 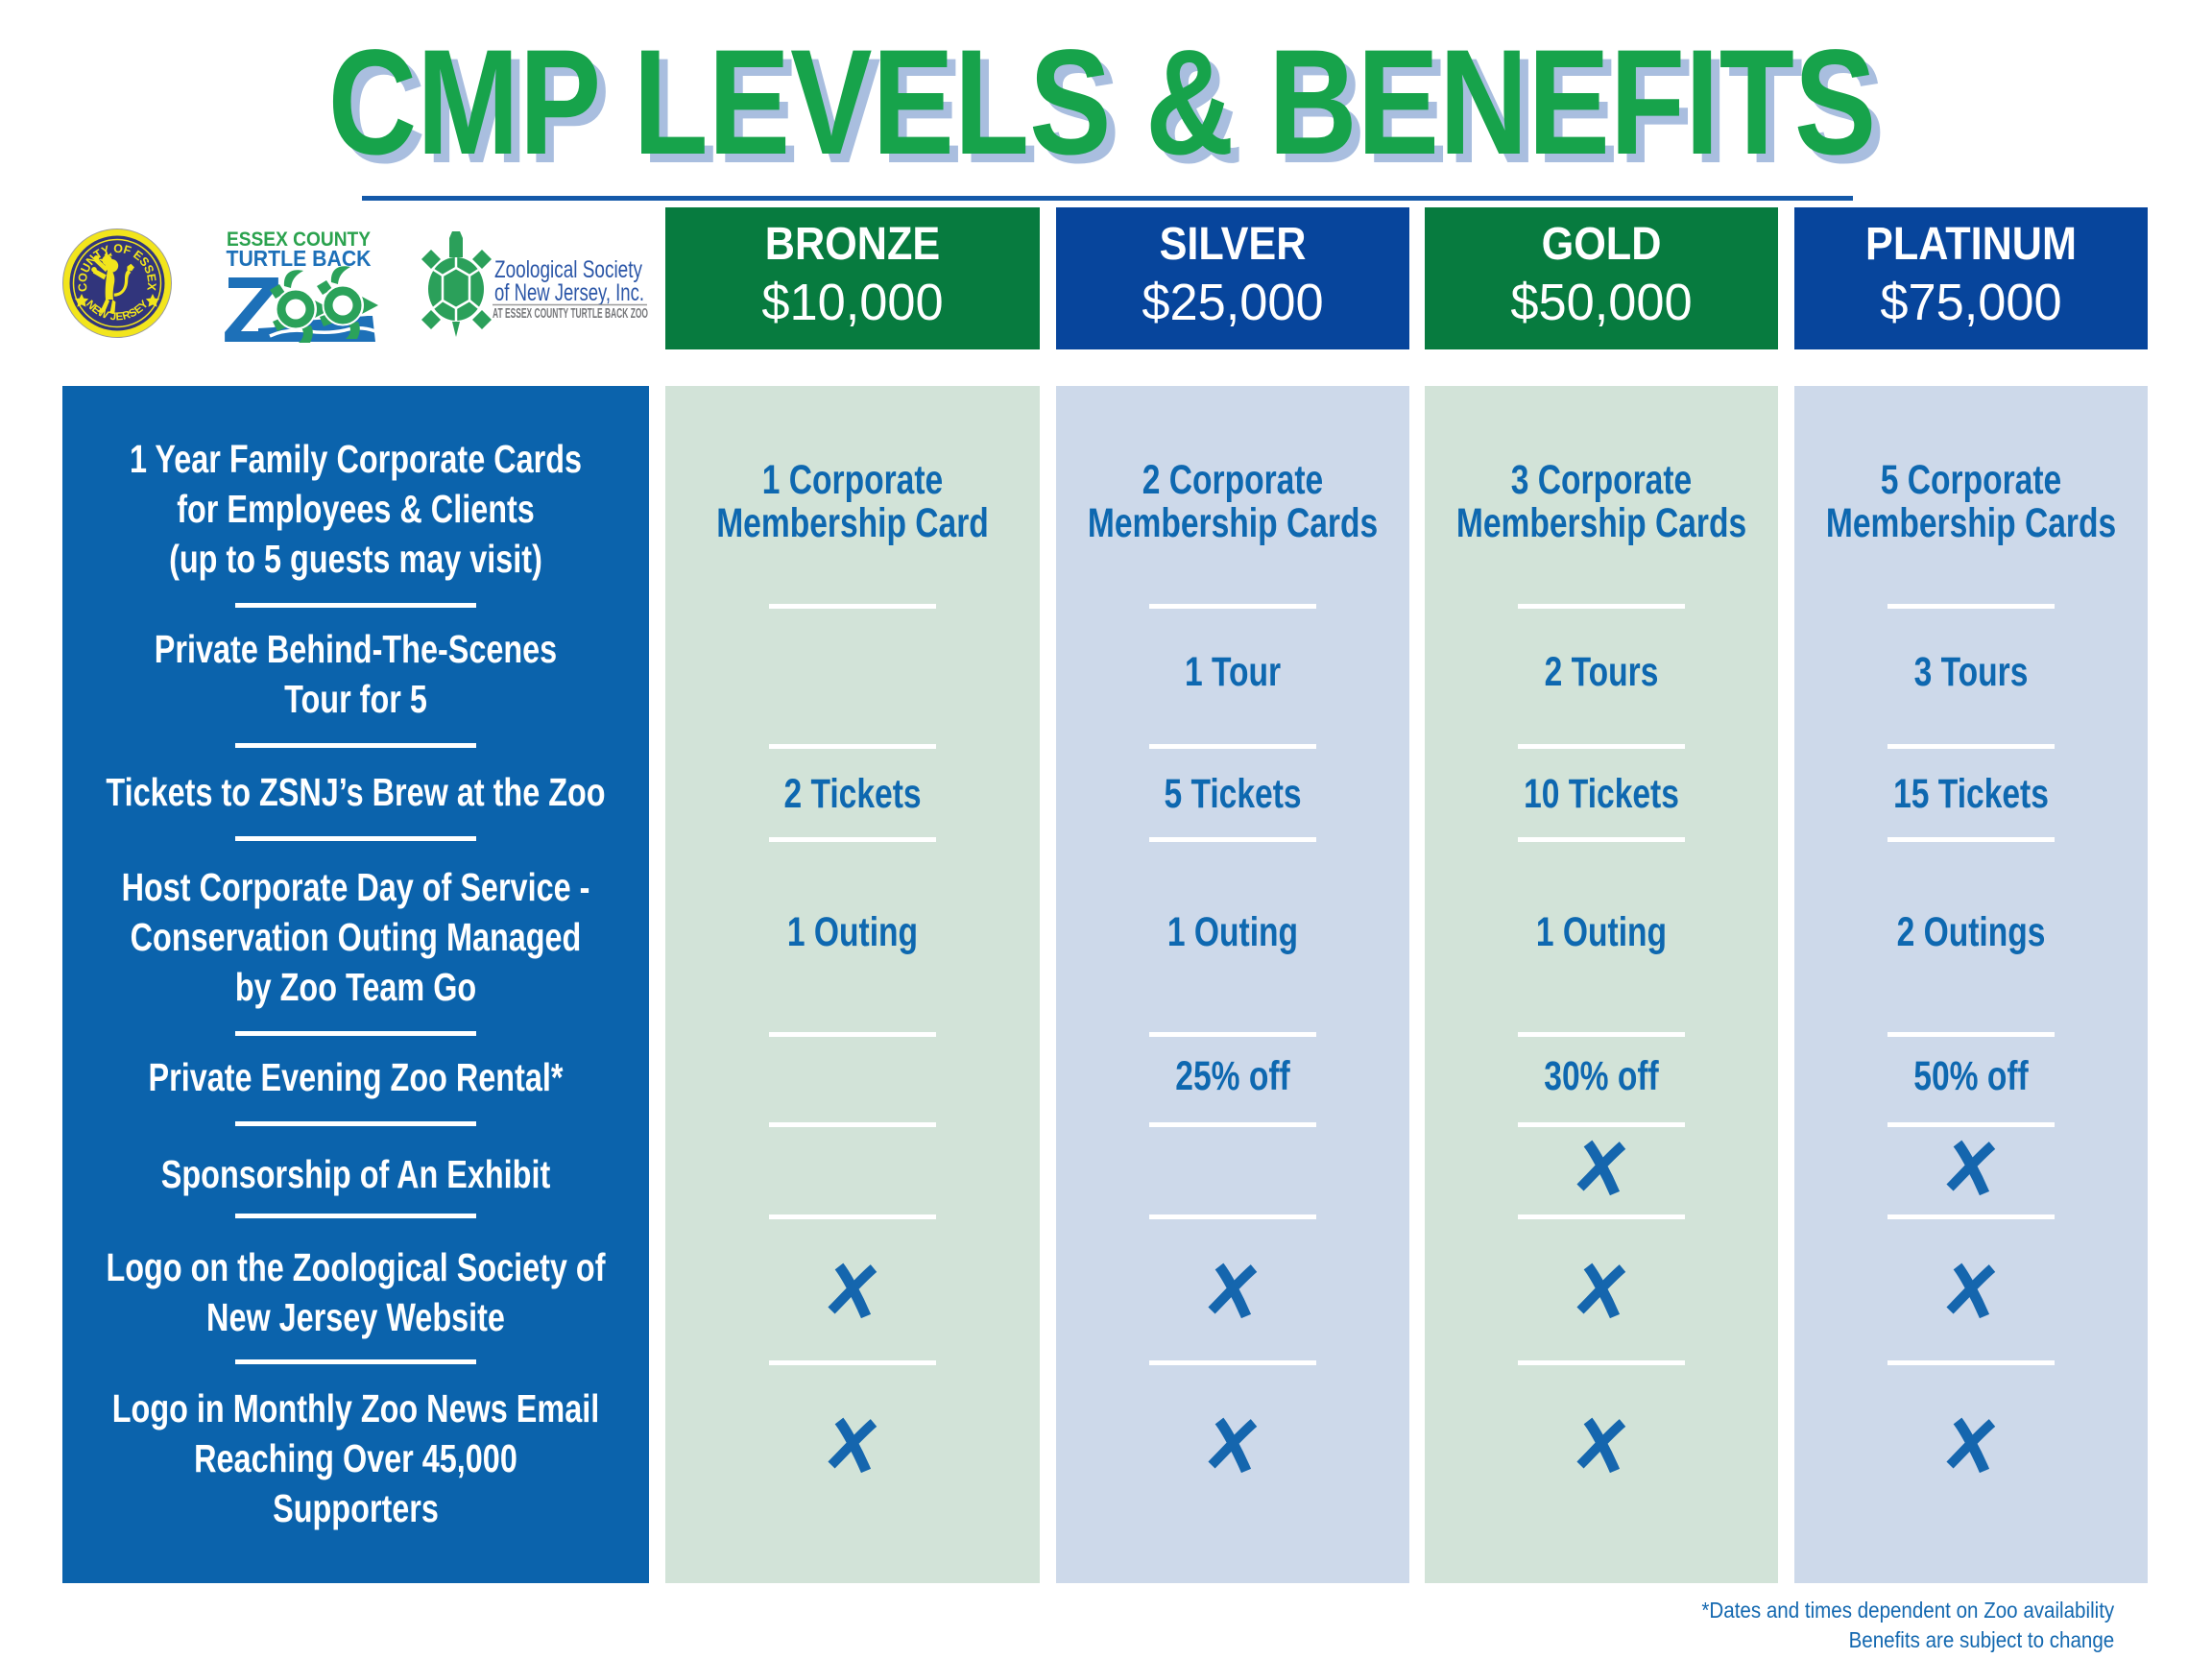 I want to click on svg-text: ESSEX COUNTY, so click(x=299, y=239).